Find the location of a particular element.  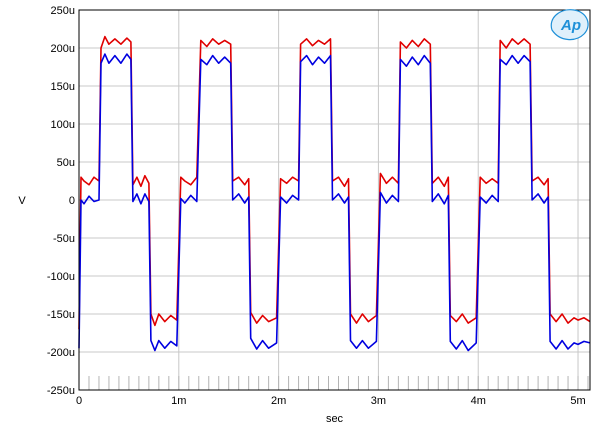

x-tick-label: 2m is located at coordinates (278, 401).